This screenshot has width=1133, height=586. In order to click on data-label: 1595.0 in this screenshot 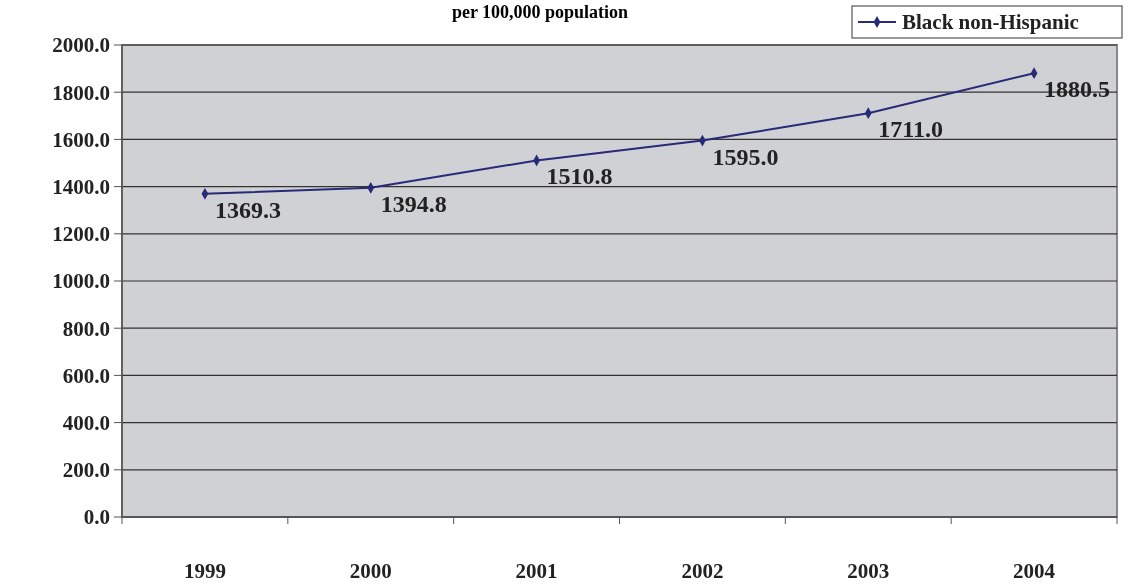, I will do `click(745, 156)`.